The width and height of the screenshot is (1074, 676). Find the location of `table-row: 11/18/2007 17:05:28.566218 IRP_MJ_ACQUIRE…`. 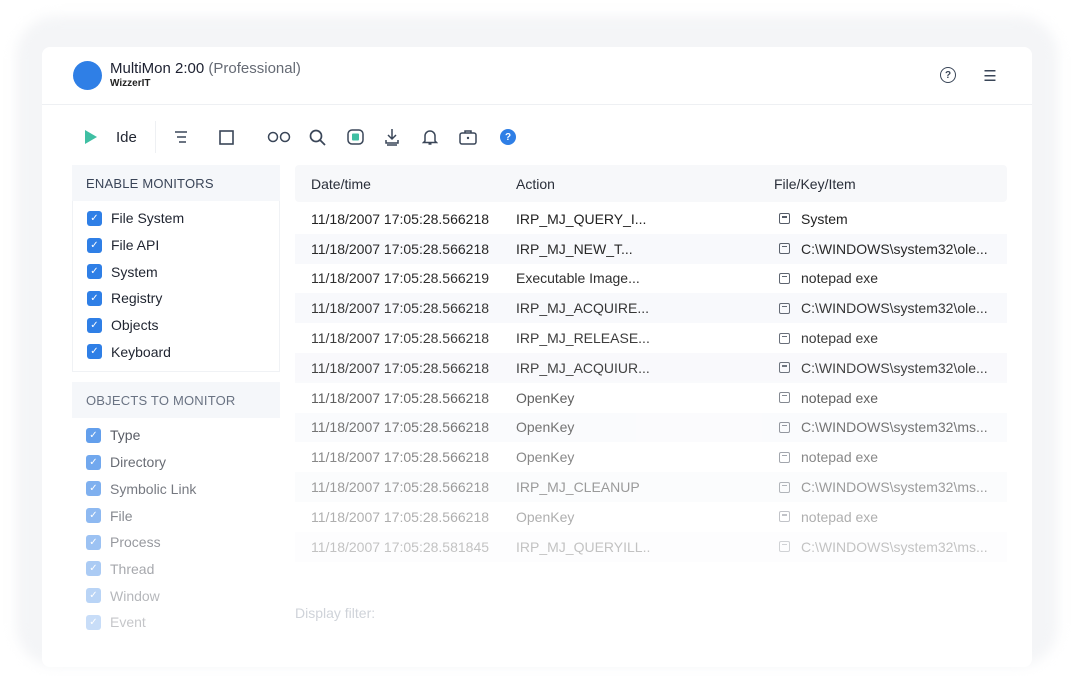

table-row: 11/18/2007 17:05:28.566218 IRP_MJ_ACQUIRE… is located at coordinates (651, 308).